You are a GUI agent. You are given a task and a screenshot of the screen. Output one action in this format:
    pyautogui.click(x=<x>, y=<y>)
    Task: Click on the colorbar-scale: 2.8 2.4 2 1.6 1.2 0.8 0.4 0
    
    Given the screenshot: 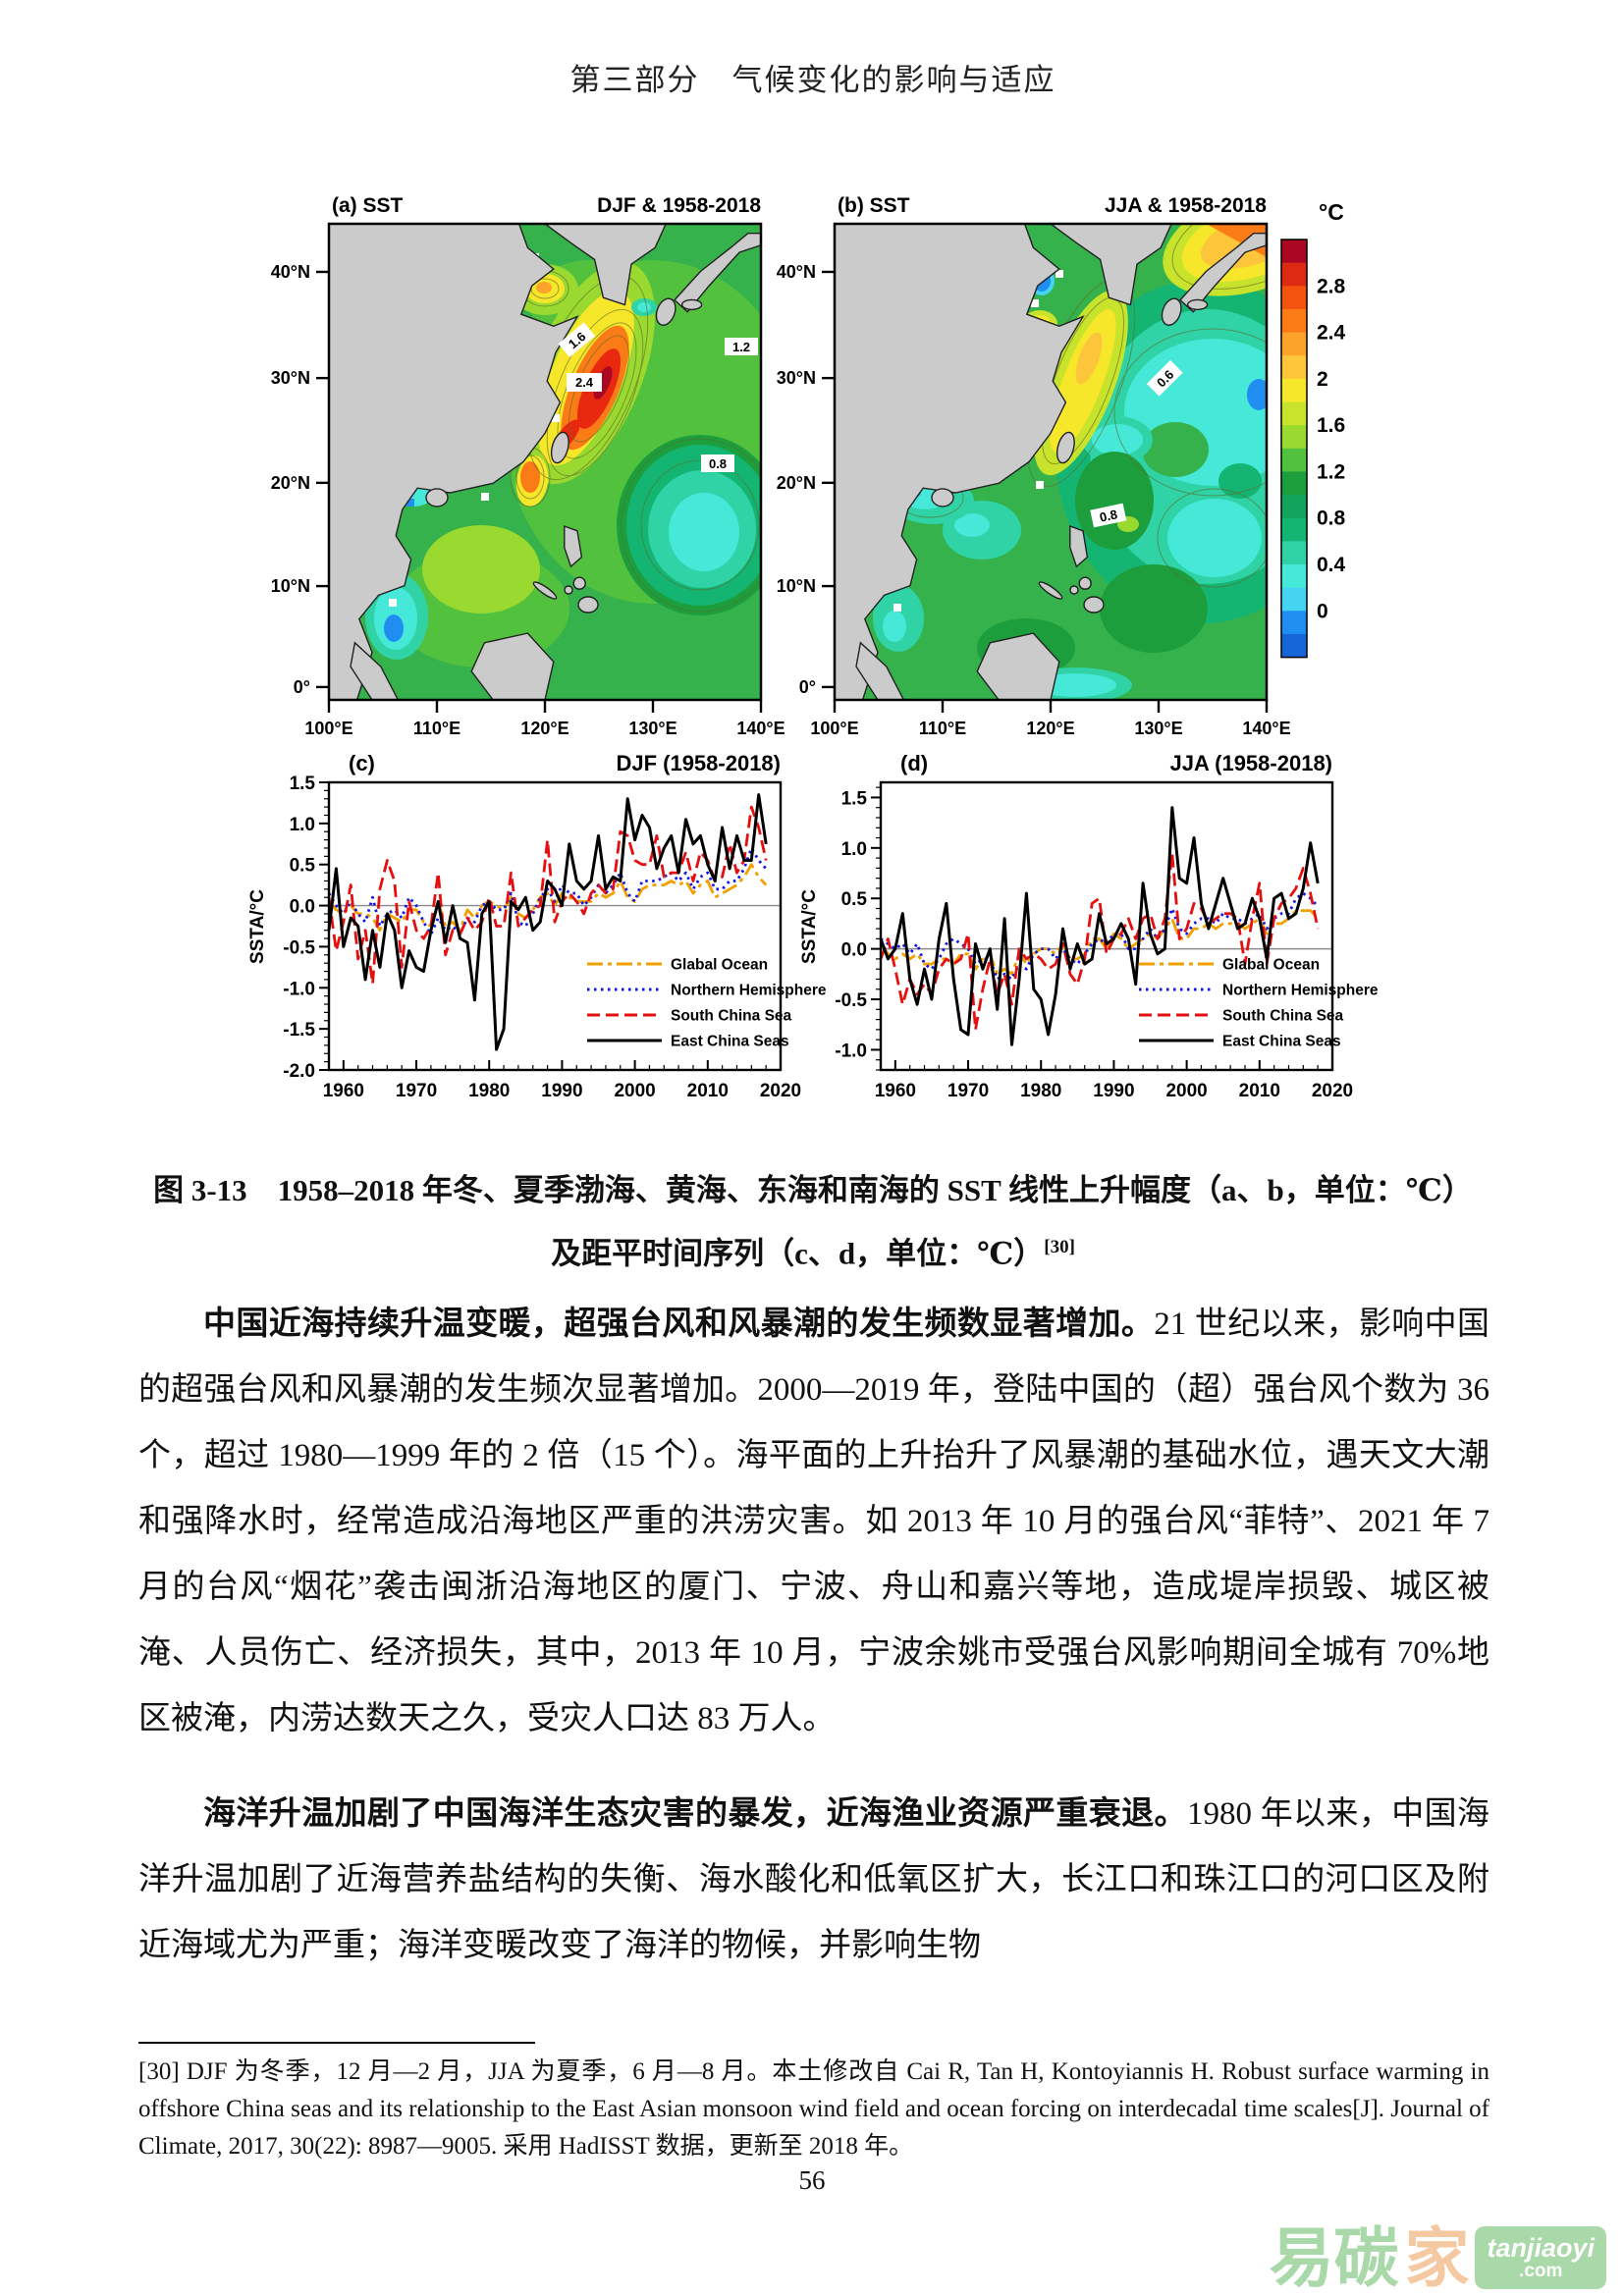 What is the action you would take?
    pyautogui.click(x=1313, y=449)
    